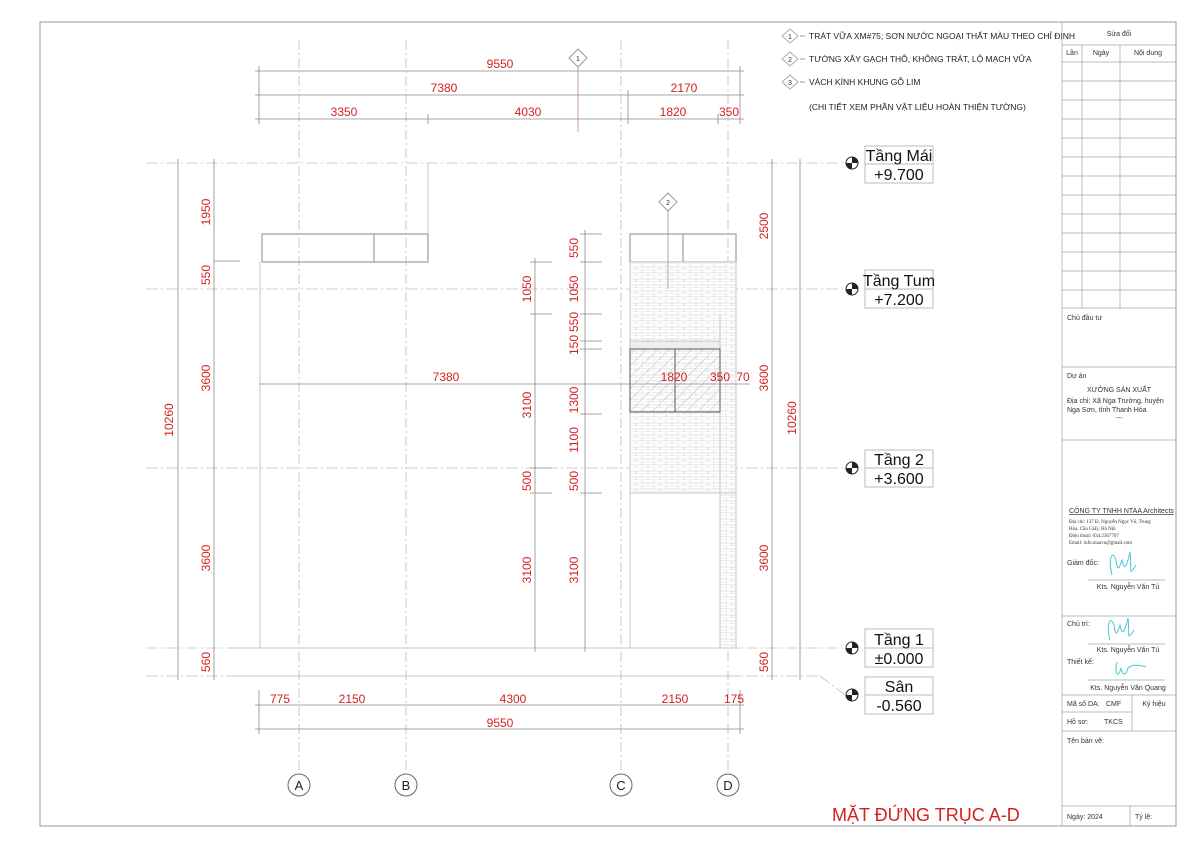  Describe the element at coordinates (1121, 629) in the screenshot. I see `lead-signature` at that location.